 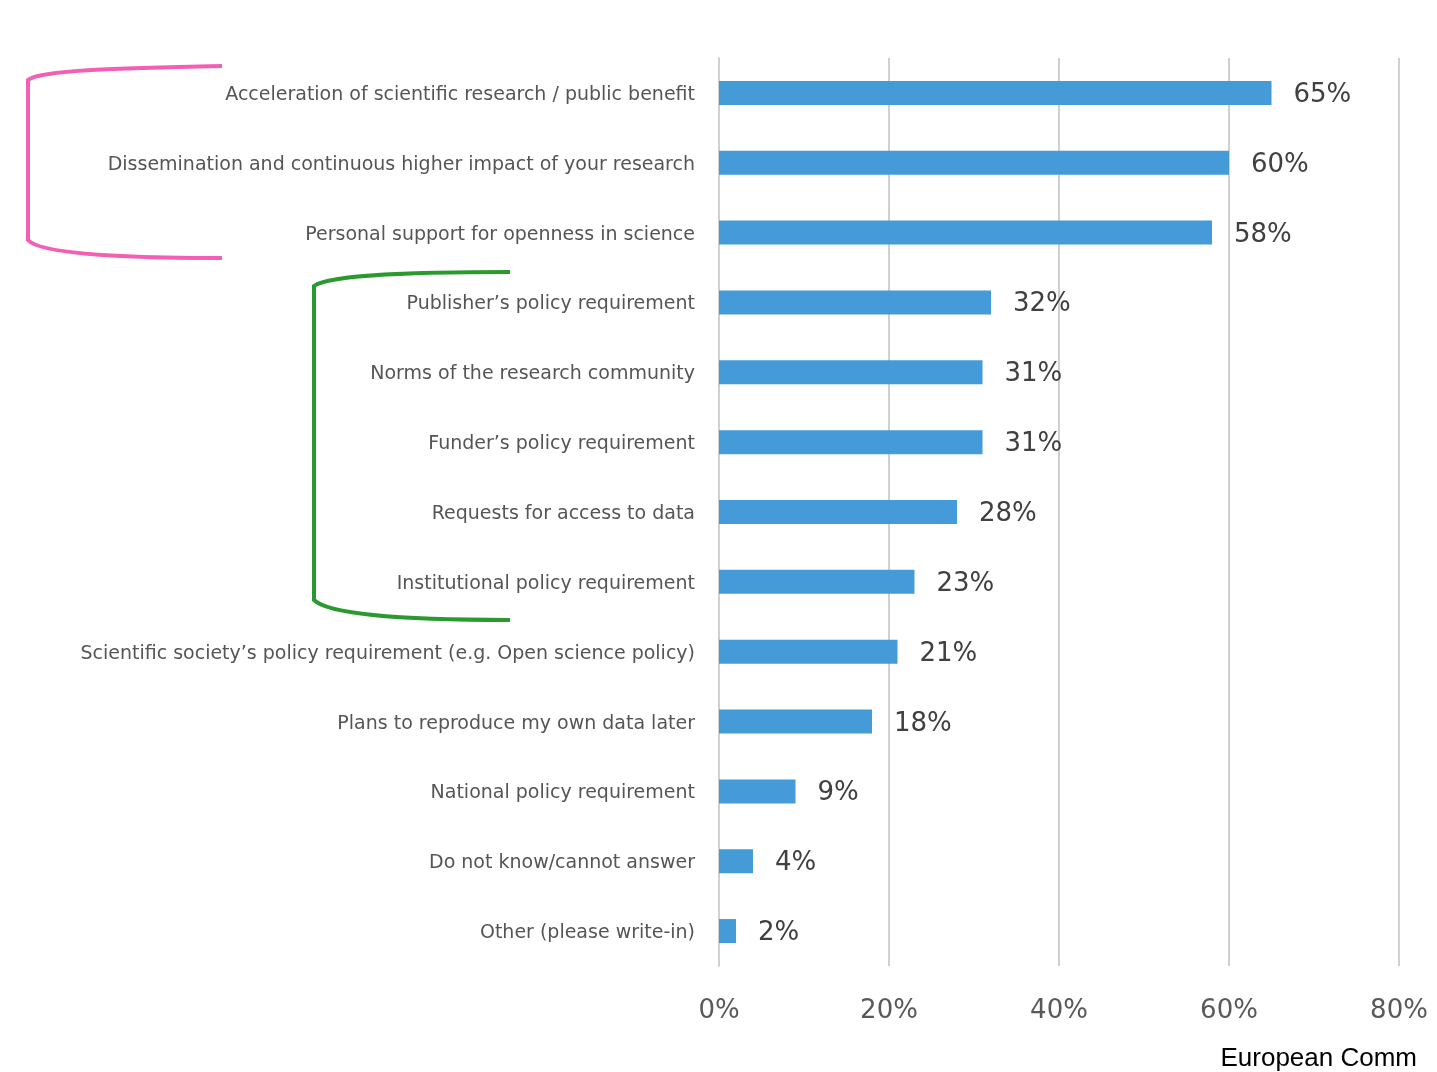 I want to click on data-label: 65%, so click(x=1322, y=92).